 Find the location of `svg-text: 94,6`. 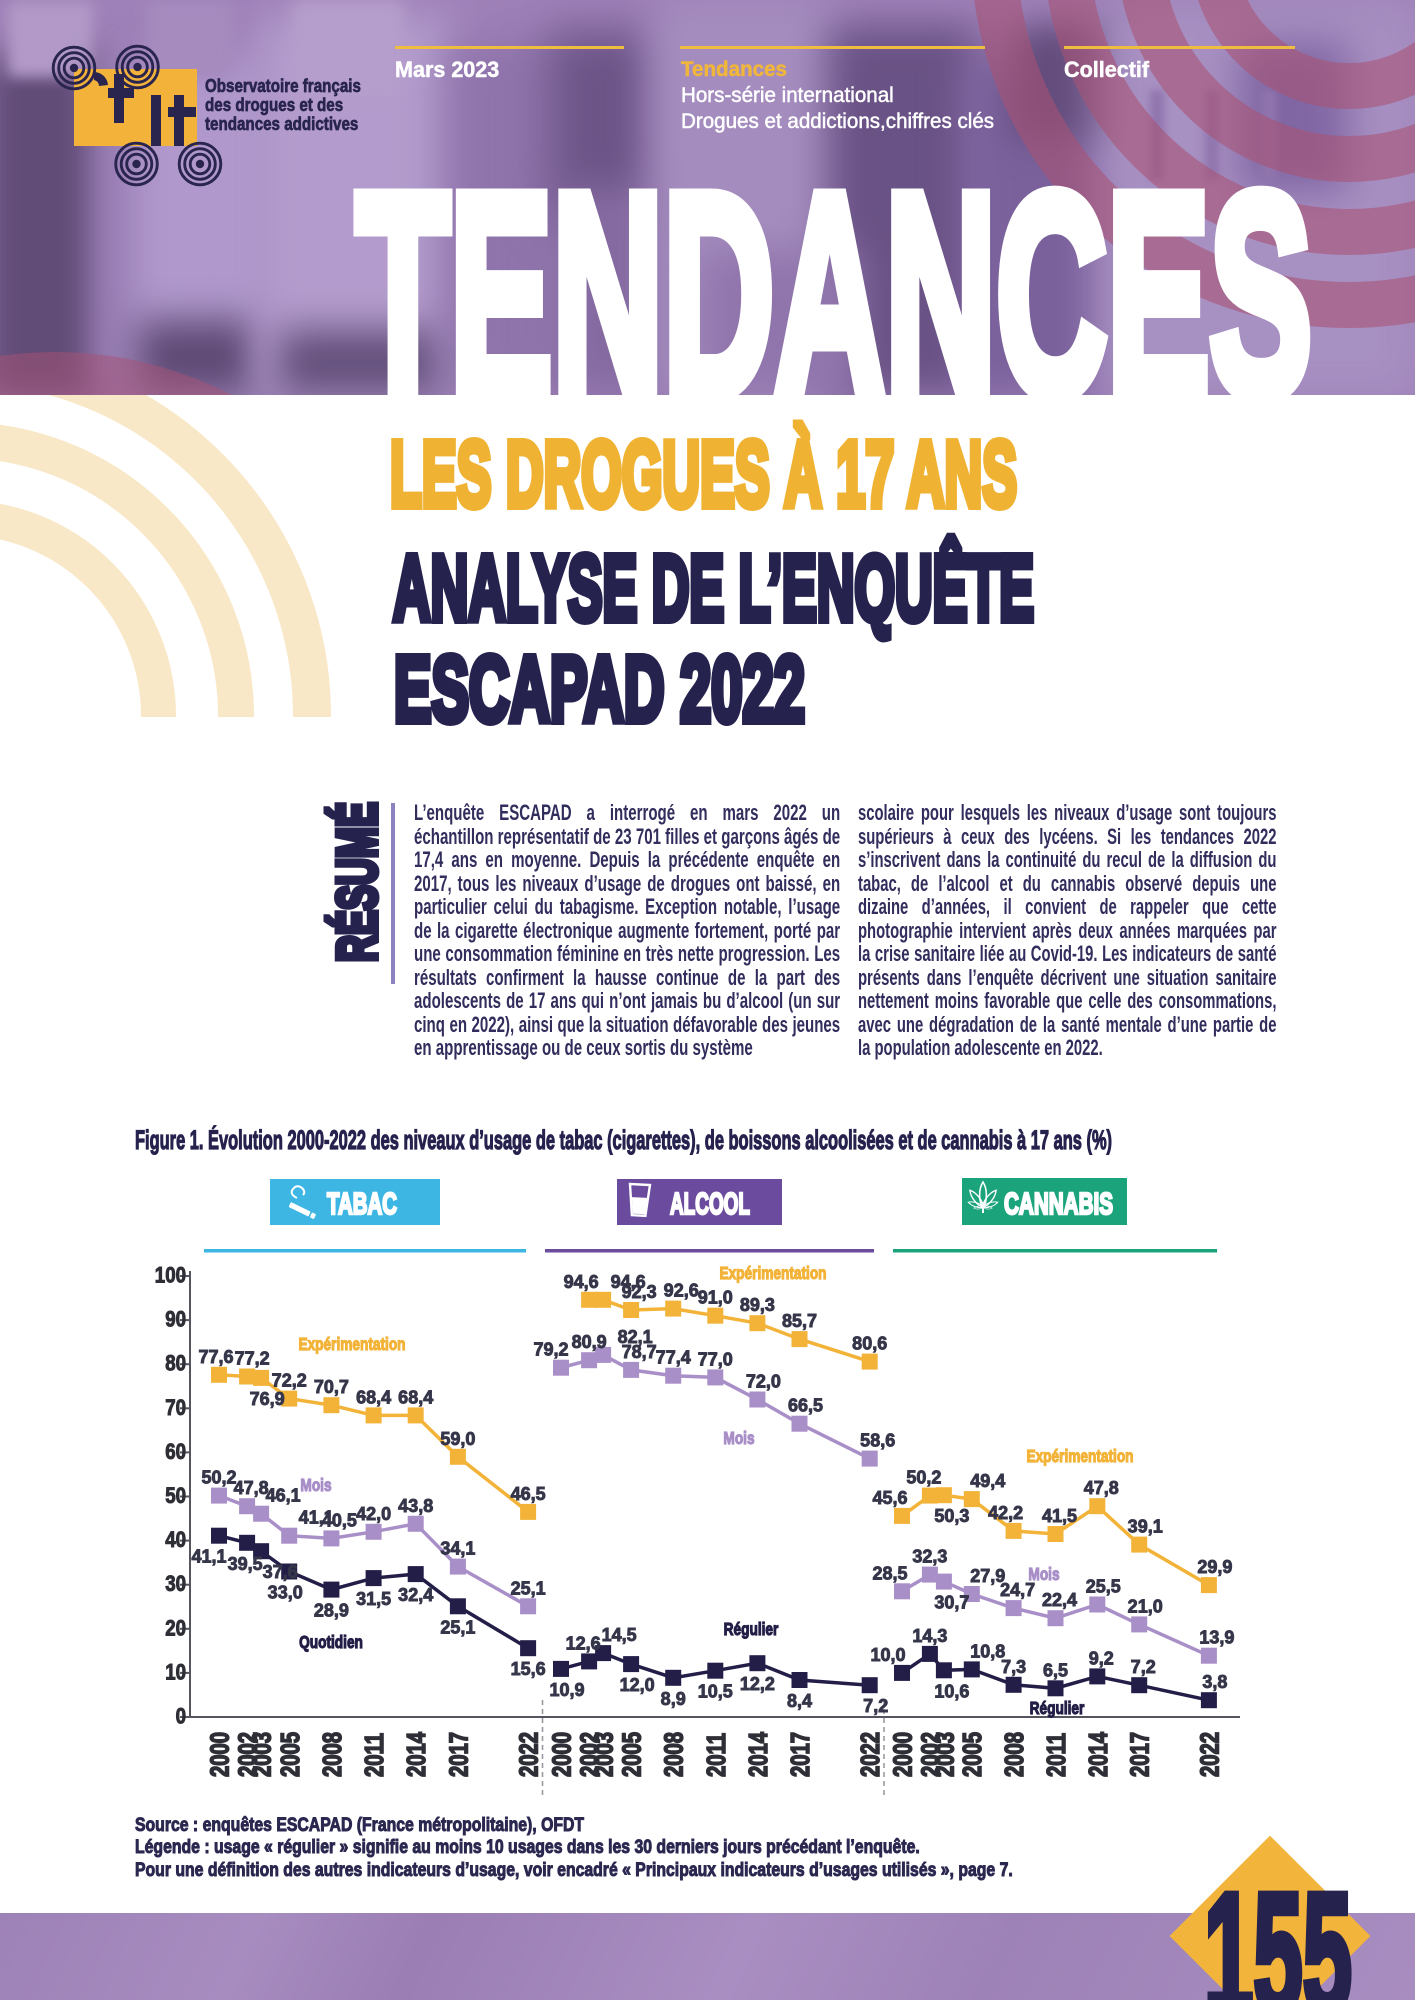

svg-text: 94,6 is located at coordinates (581, 1282).